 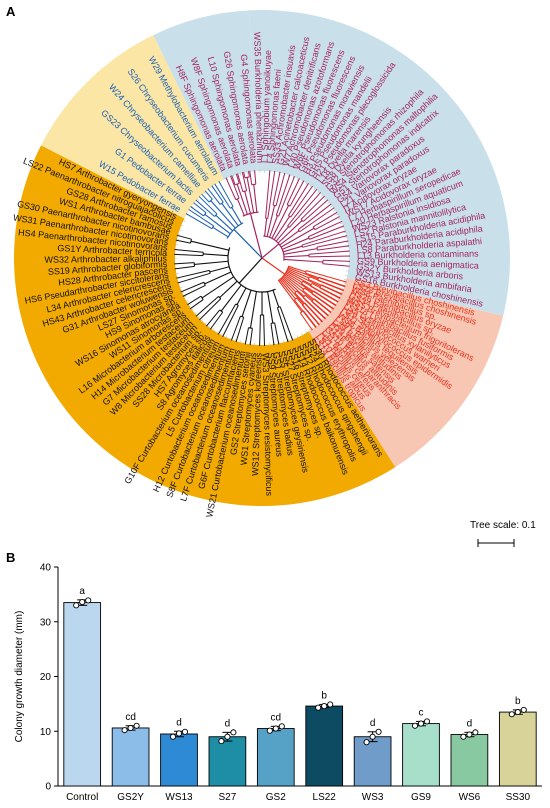 I want to click on bar-ws3, so click(x=372, y=761).